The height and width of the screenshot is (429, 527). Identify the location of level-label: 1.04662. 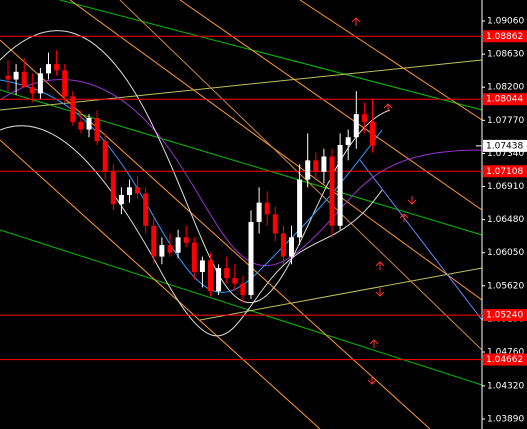
(504, 360).